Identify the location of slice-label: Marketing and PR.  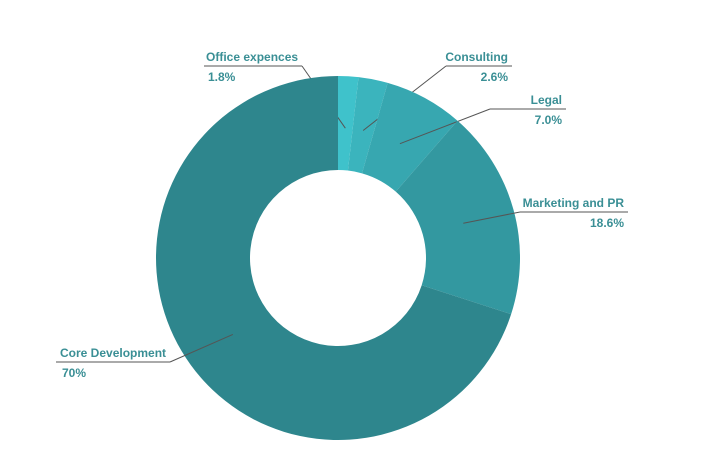
(574, 203).